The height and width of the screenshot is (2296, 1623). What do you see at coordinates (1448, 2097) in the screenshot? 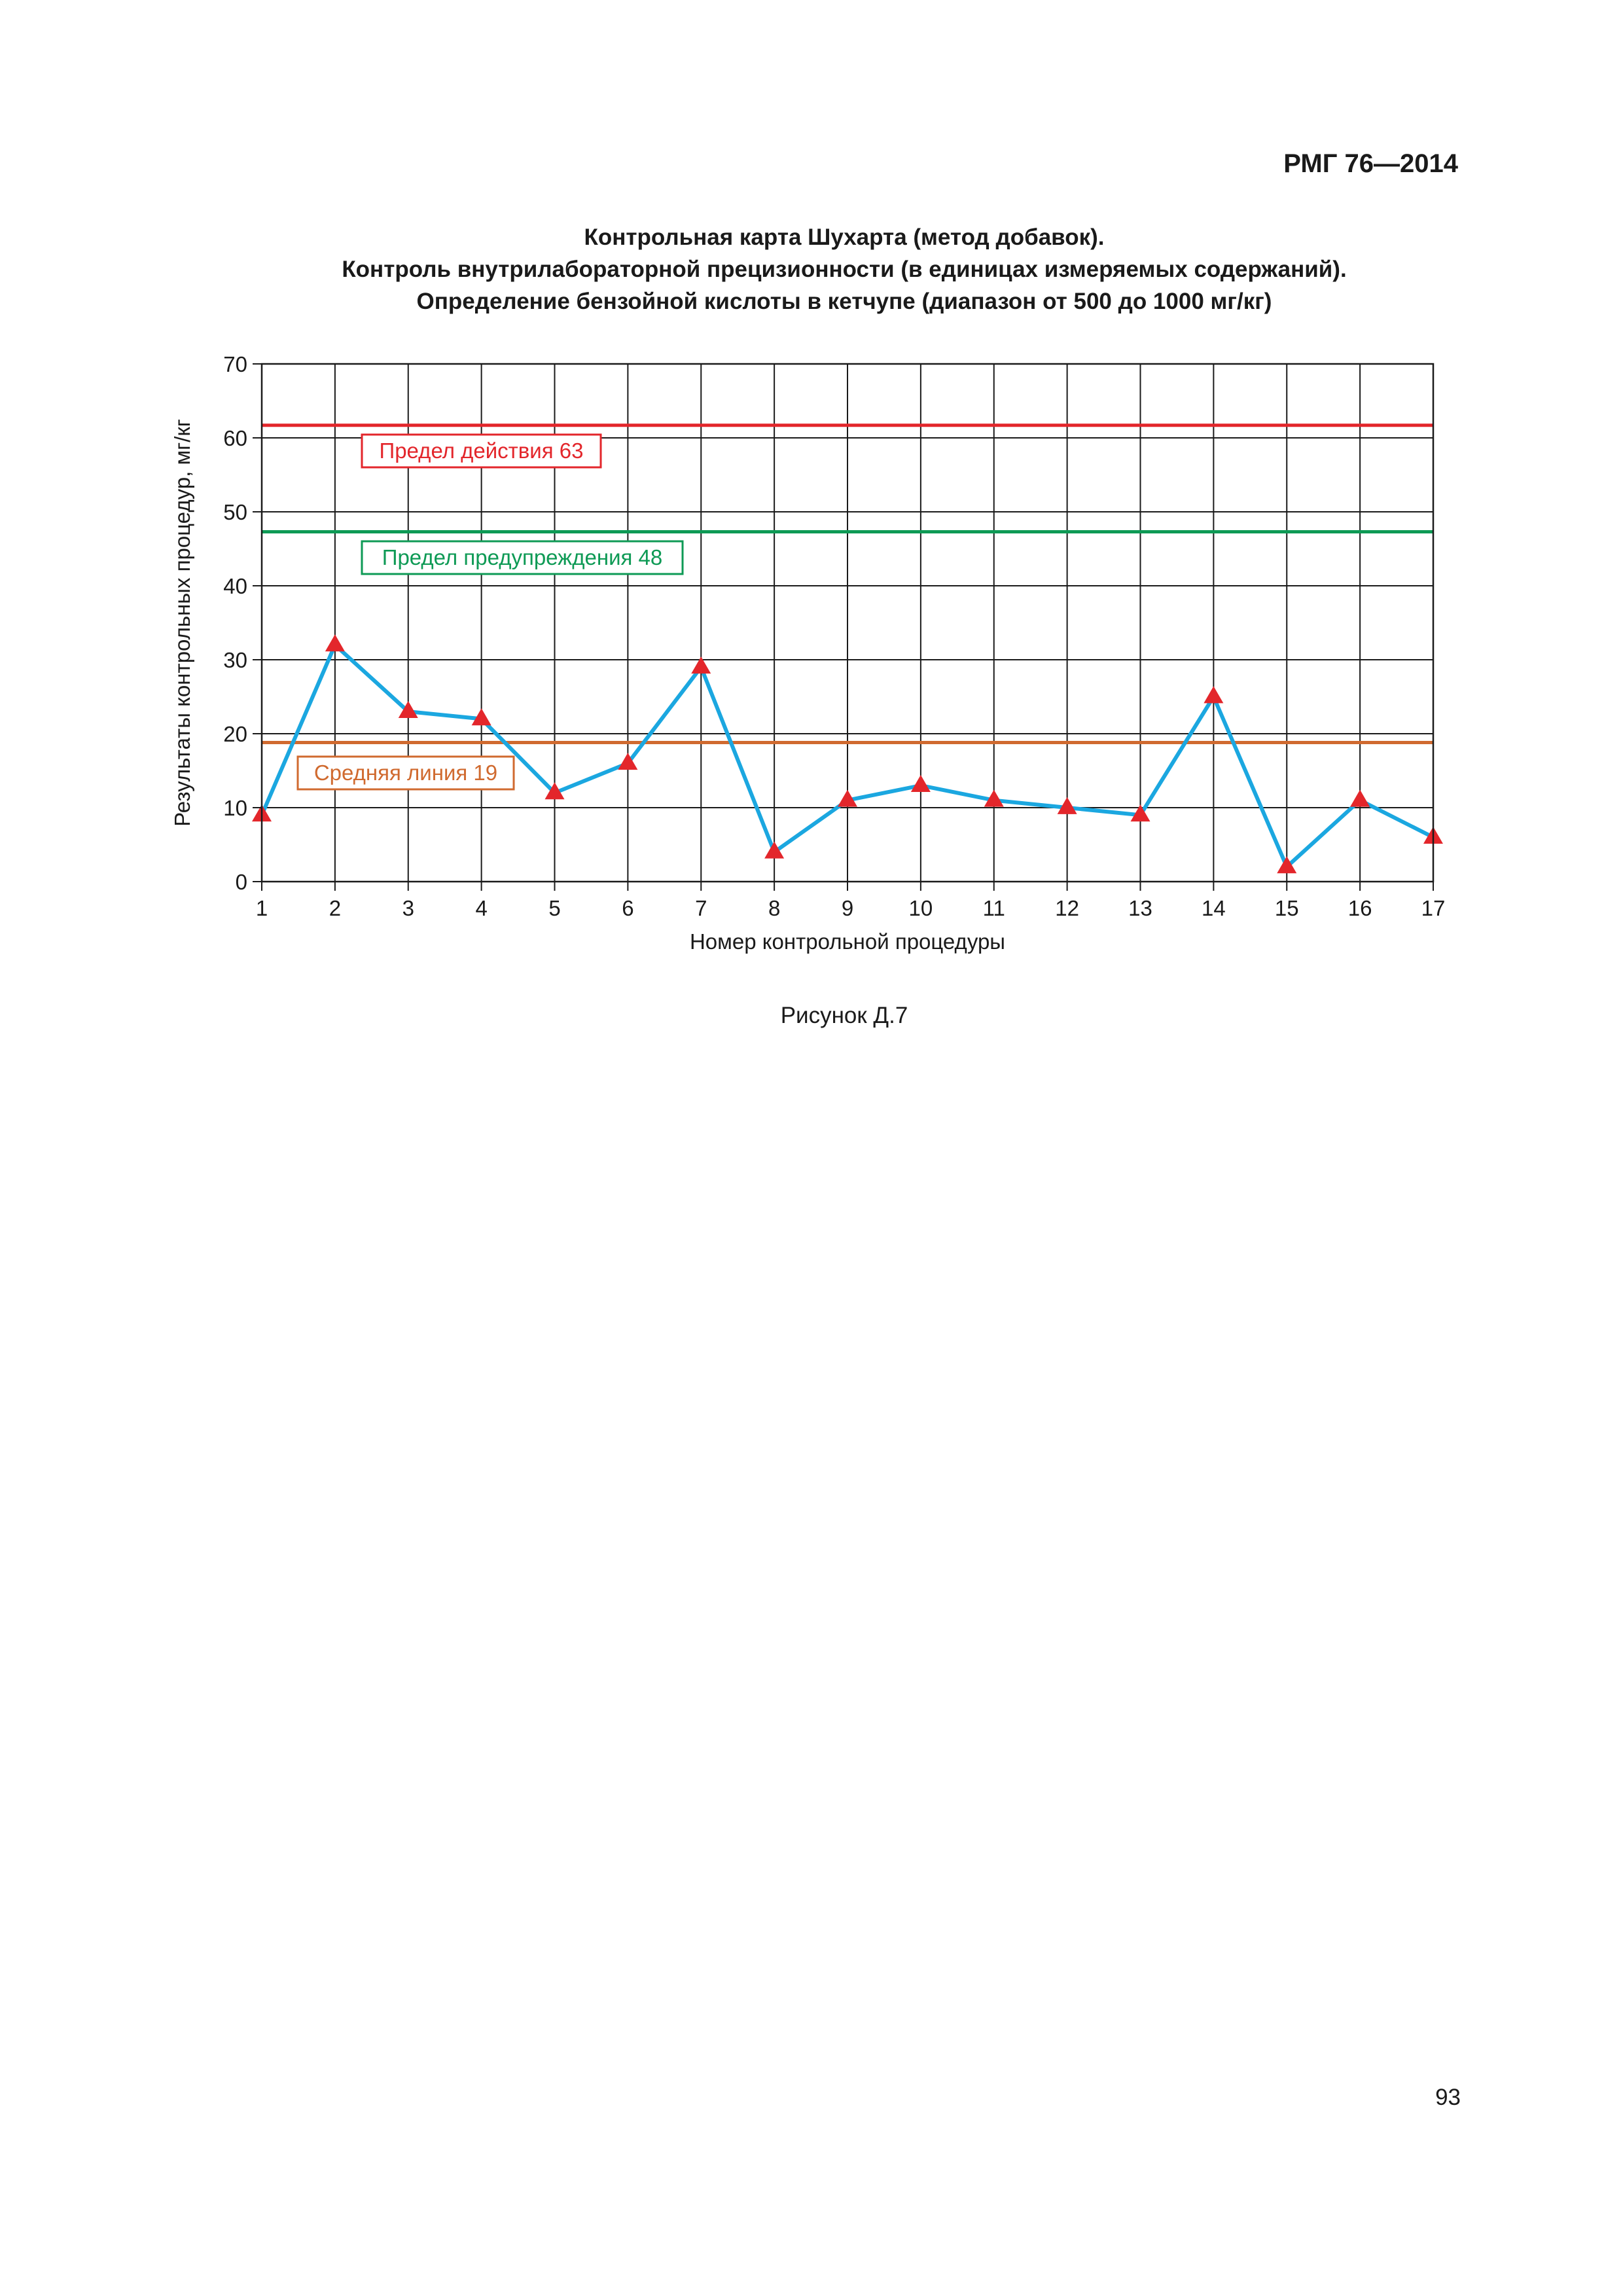
I see `page-number: 93` at bounding box center [1448, 2097].